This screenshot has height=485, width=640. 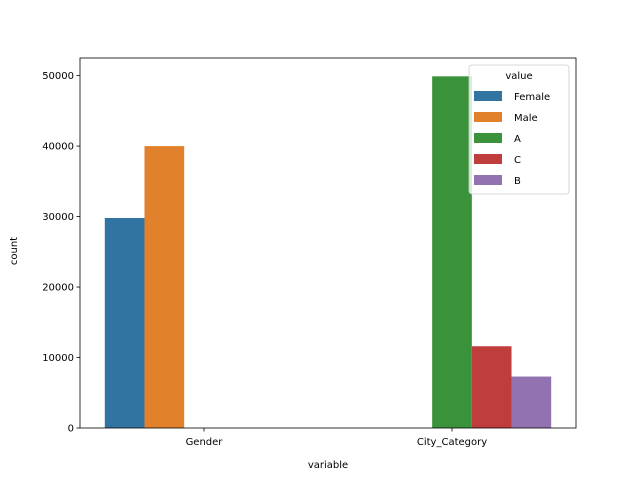 I want to click on bar-gender-male, so click(x=164, y=287).